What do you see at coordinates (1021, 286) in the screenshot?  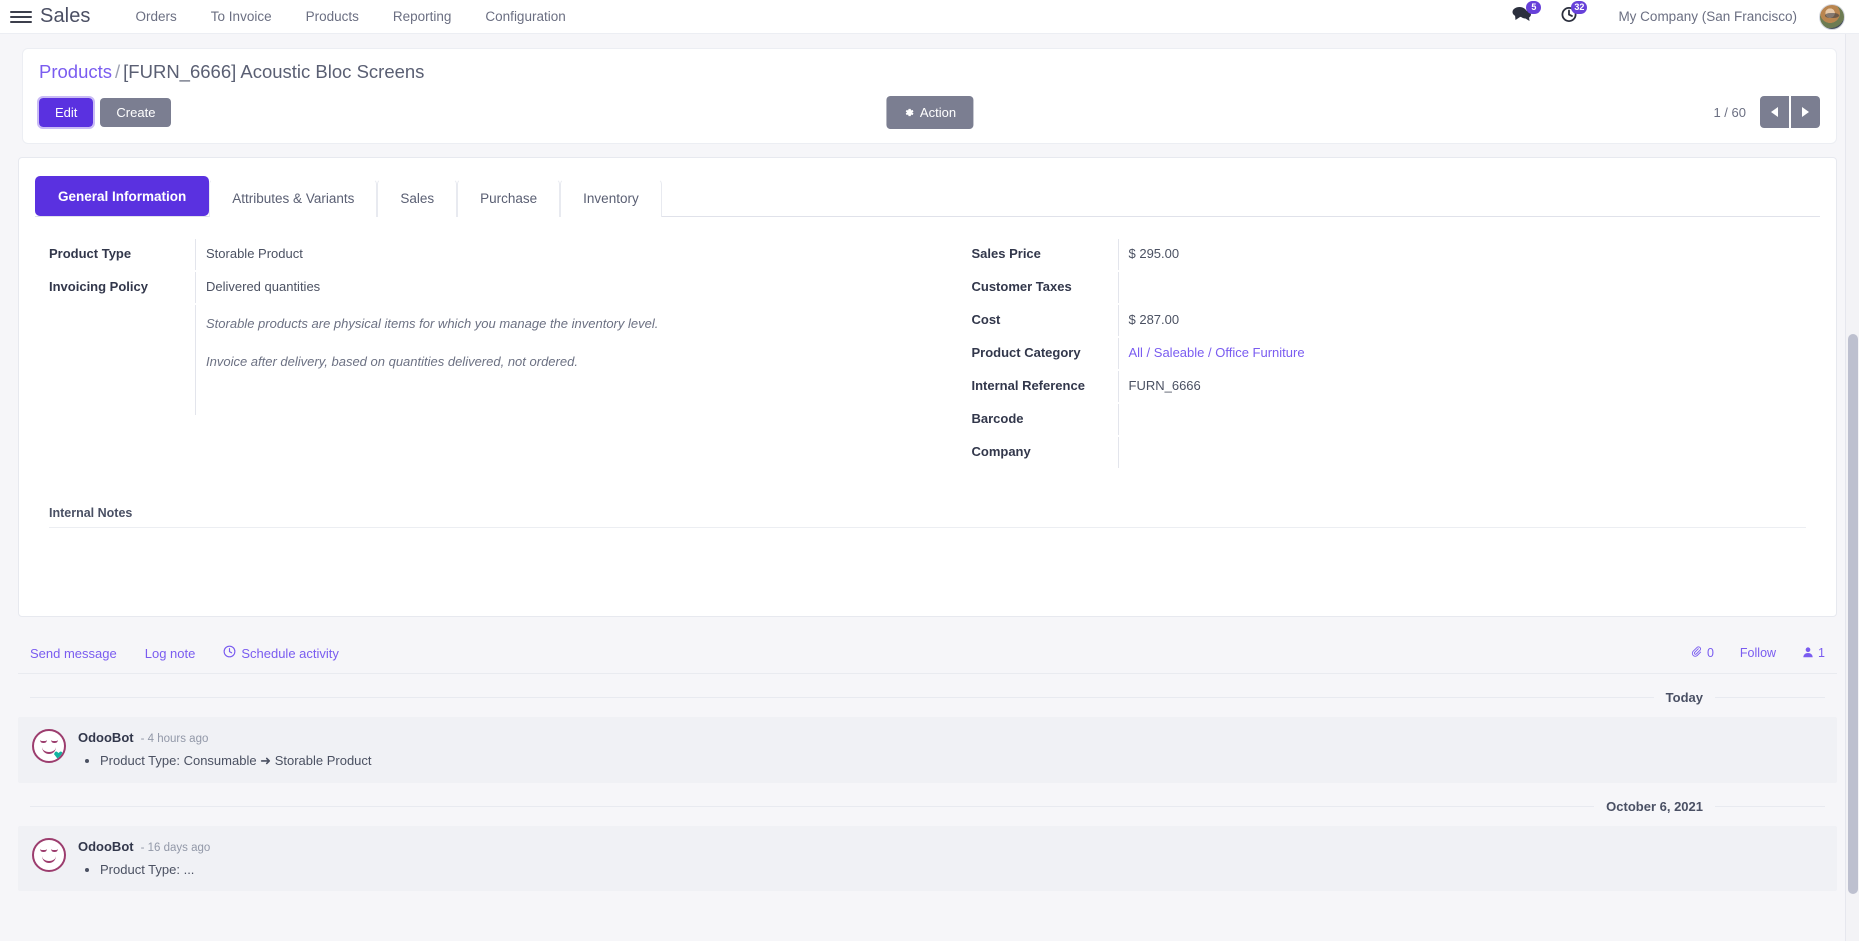 I see `field-label-customer-taxes: Customer Taxes` at bounding box center [1021, 286].